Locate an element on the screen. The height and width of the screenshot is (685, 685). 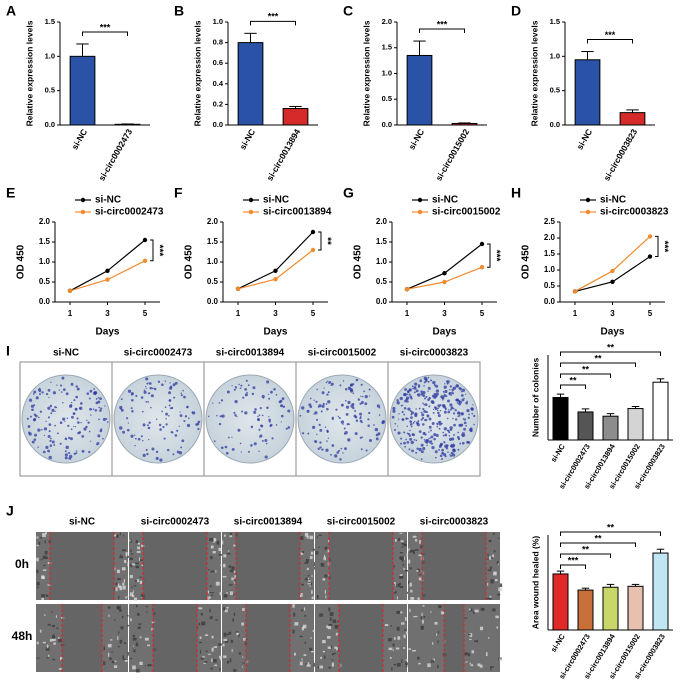
y-tick-label: 1.5 is located at coordinates (550, 253).